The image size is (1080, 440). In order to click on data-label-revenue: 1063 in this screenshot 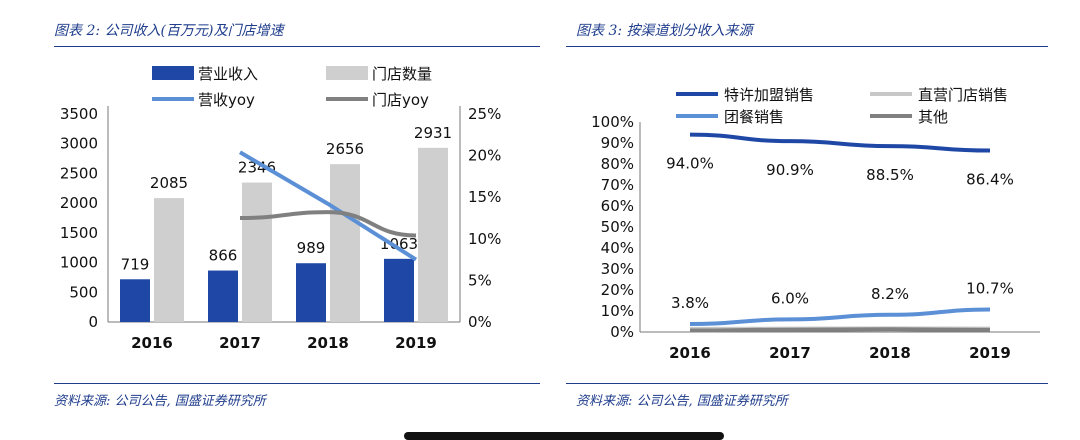, I will do `click(399, 244)`.